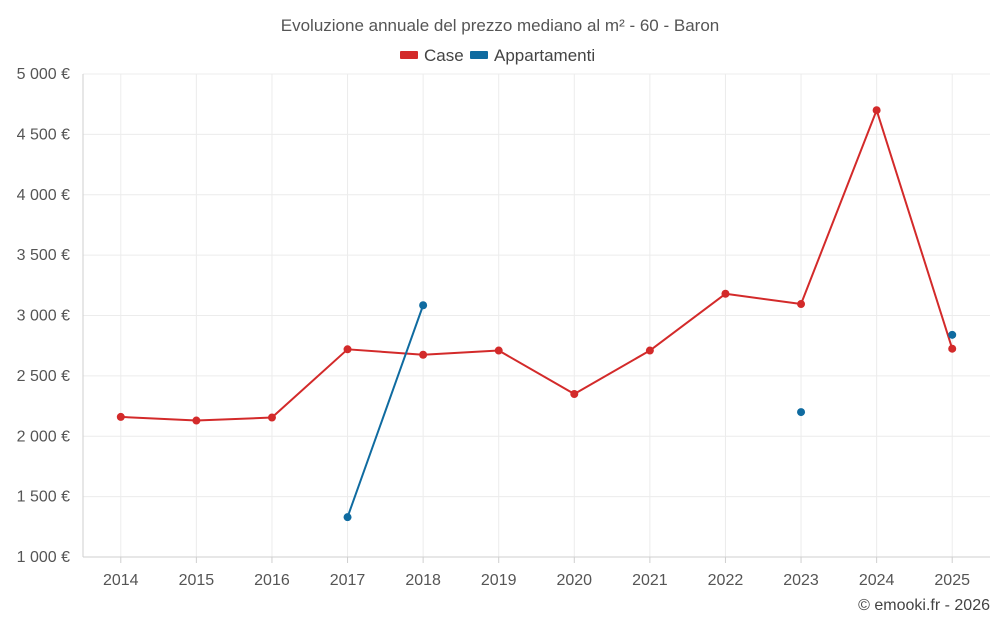 This screenshot has height=630, width=1000. Describe the element at coordinates (423, 580) in the screenshot. I see `x-tick-label: 2018` at that location.